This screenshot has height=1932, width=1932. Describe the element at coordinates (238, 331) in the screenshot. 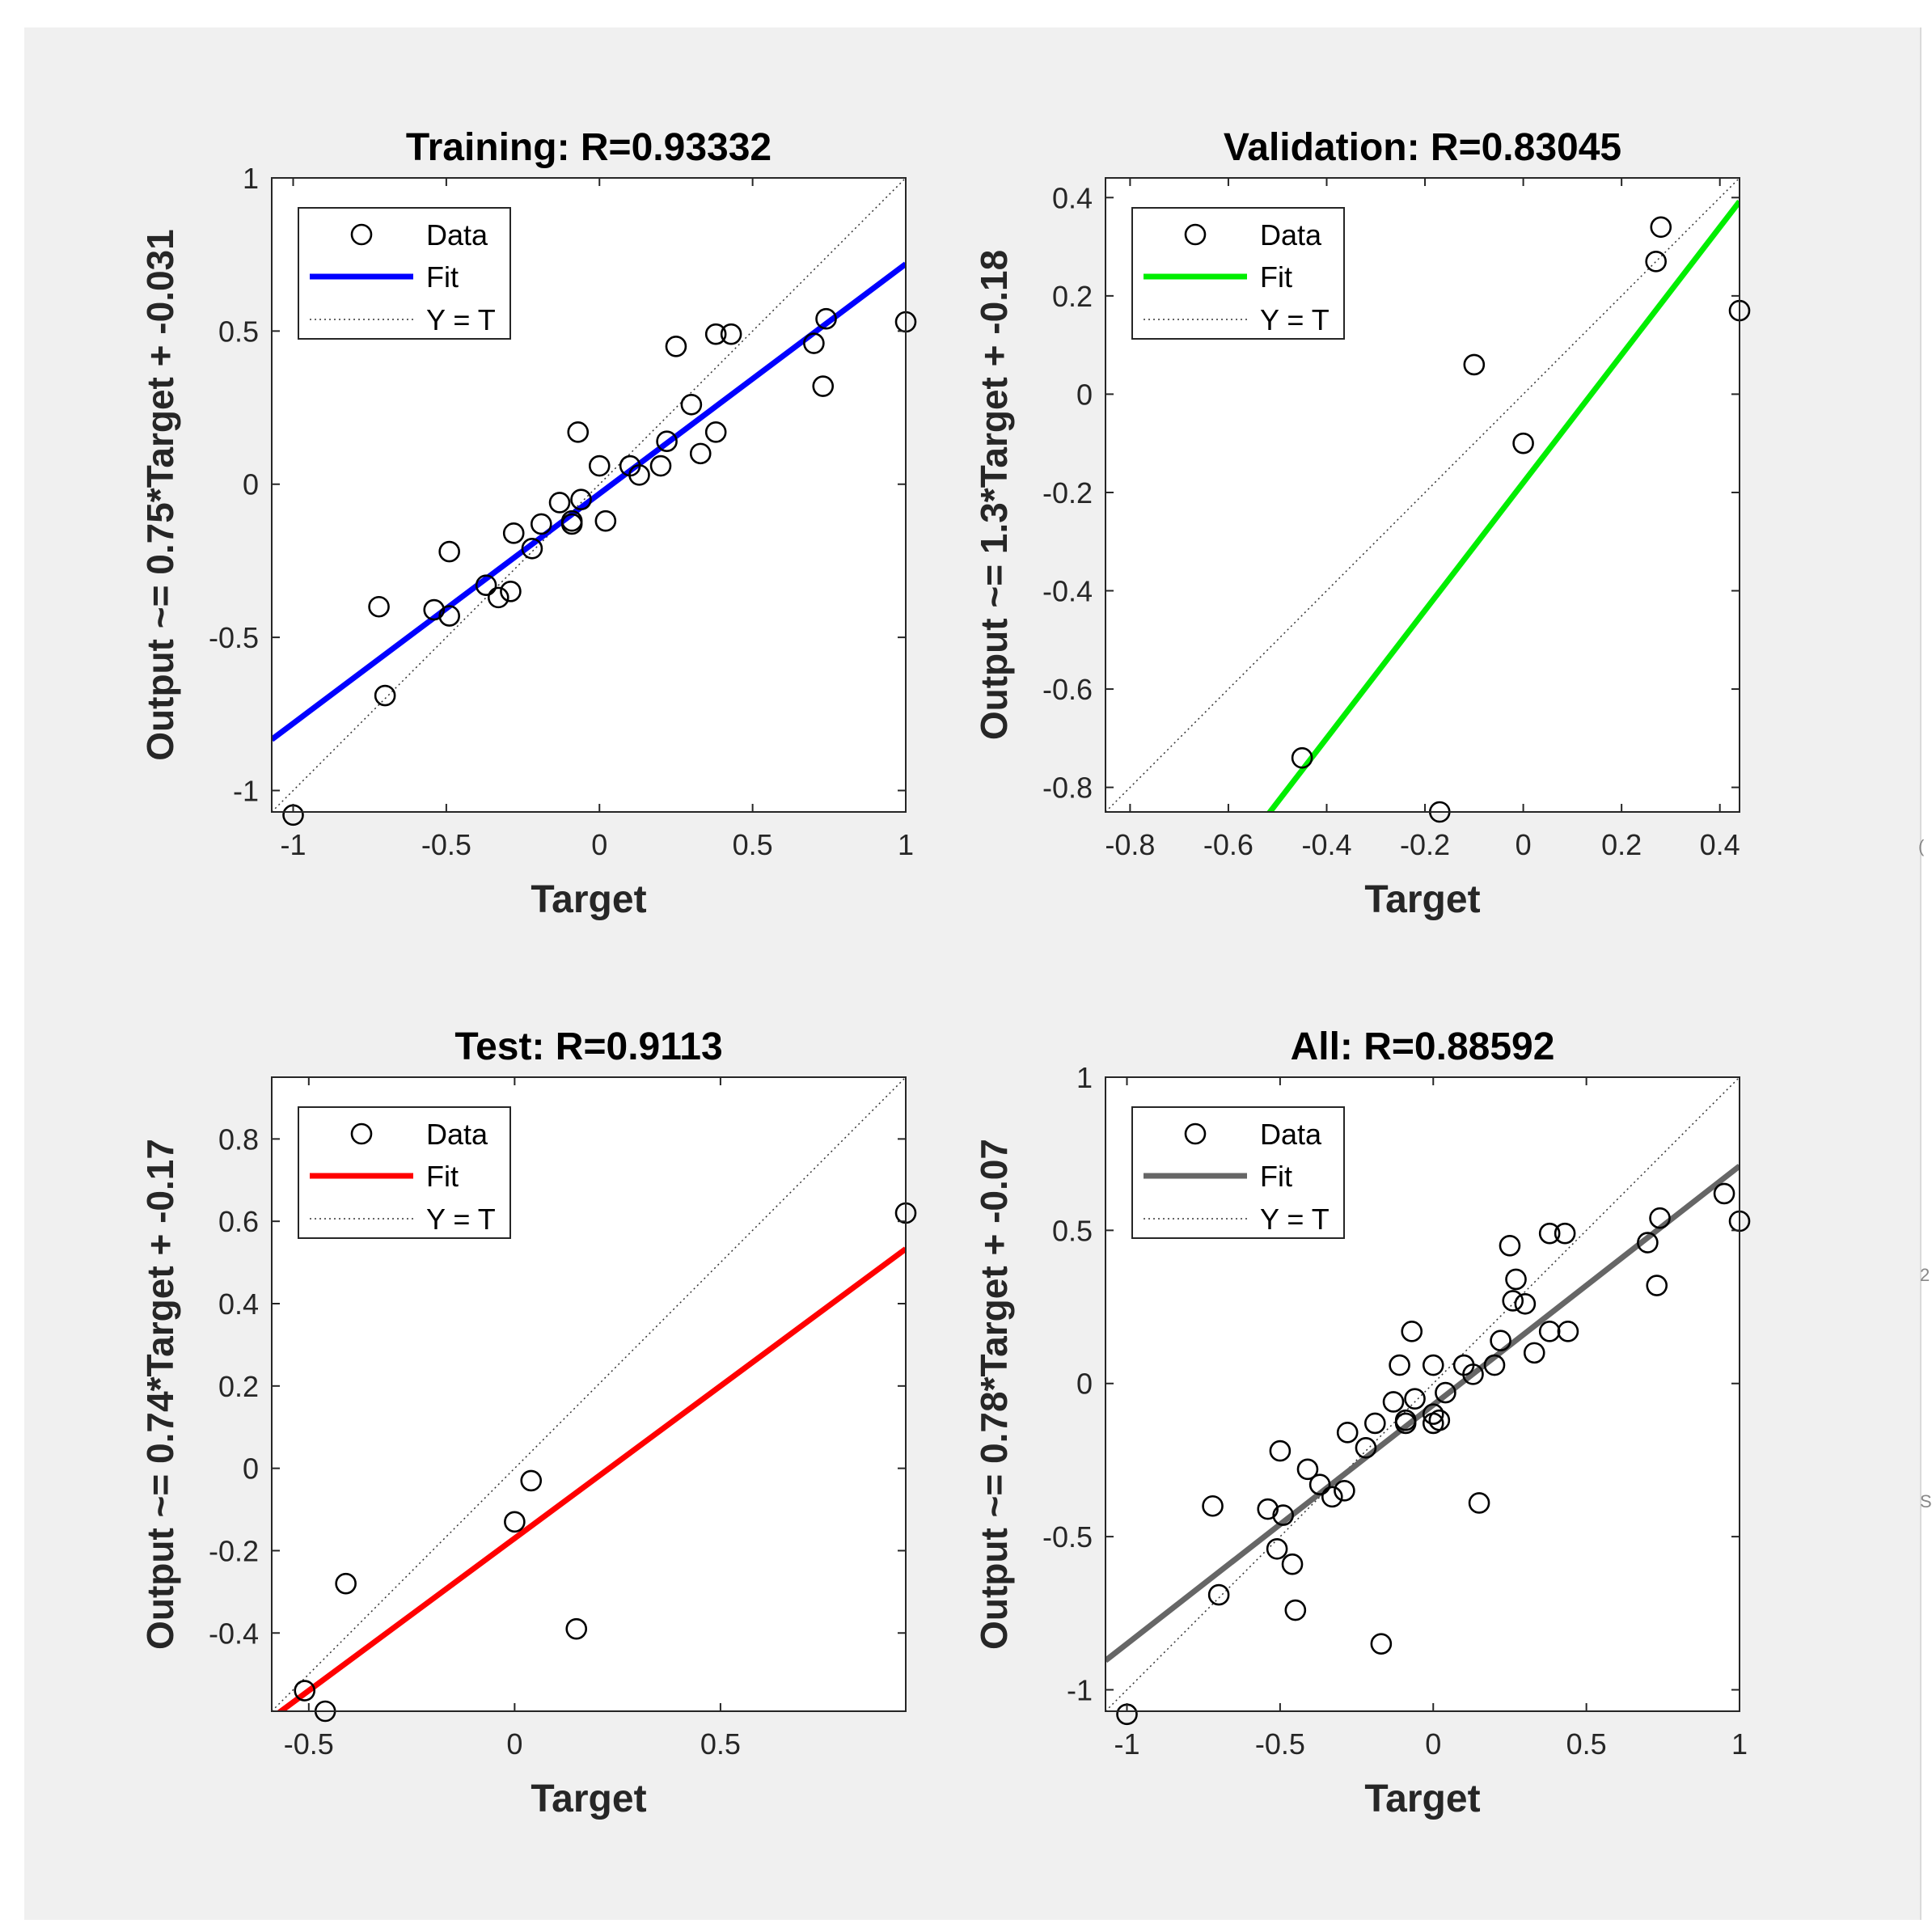

I see `y-tick-label: 0.5` at that location.